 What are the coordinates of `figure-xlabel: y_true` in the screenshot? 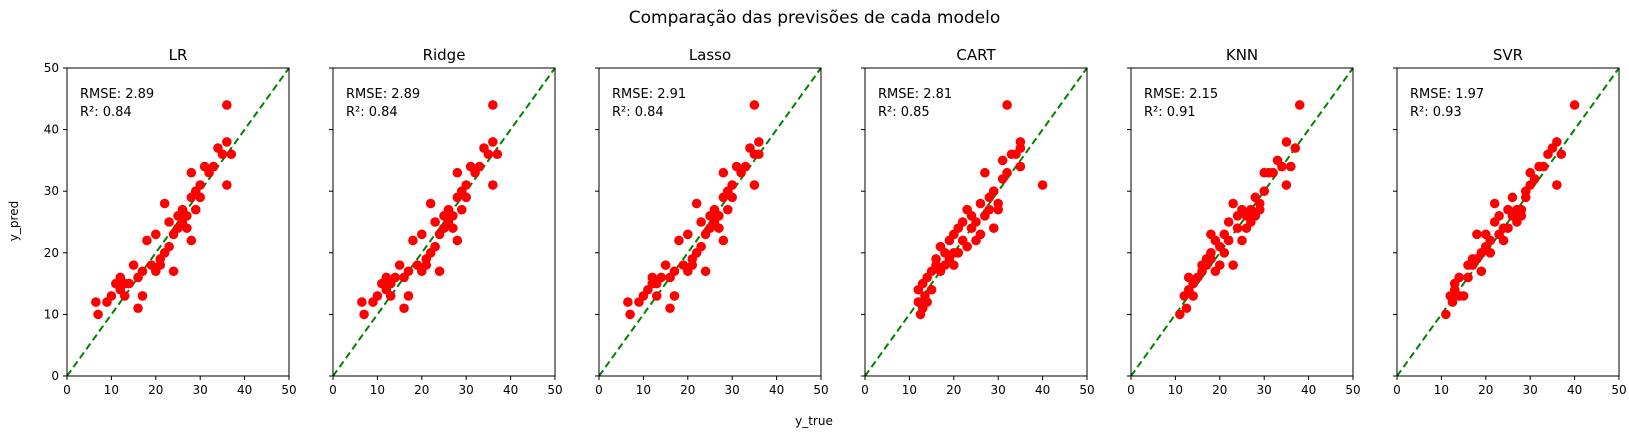 It's located at (814, 421).